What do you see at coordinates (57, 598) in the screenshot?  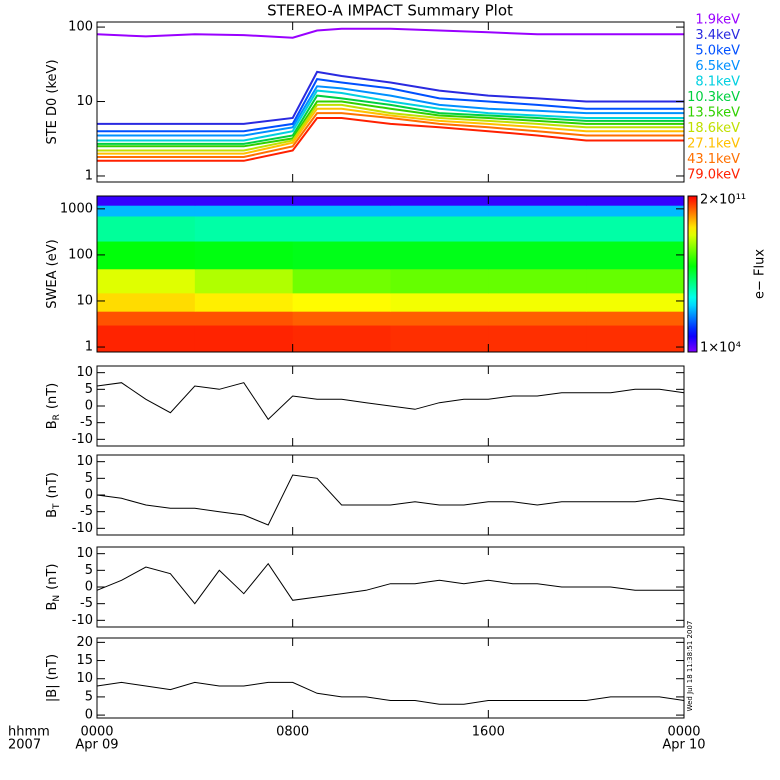 I see `y-axis-label-sub: N` at bounding box center [57, 598].